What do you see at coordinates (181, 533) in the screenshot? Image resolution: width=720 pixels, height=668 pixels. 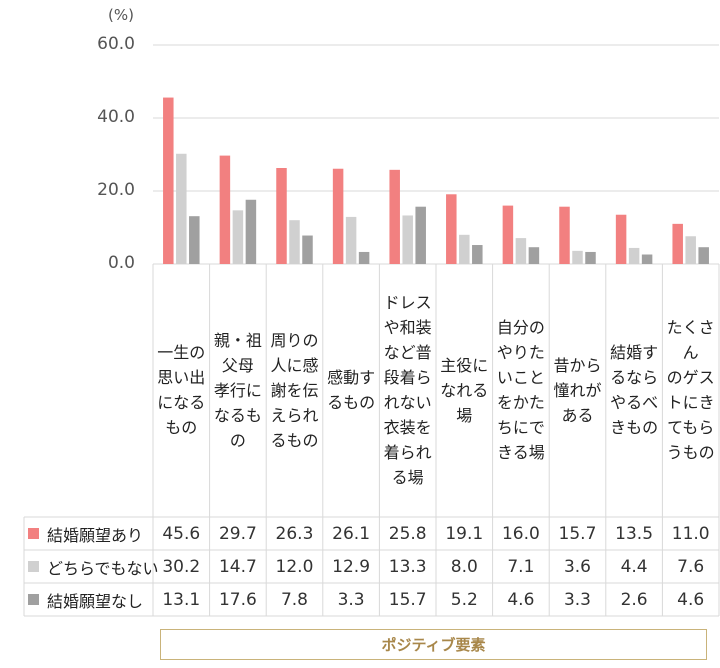 I see `data-value-label: 45.6` at bounding box center [181, 533].